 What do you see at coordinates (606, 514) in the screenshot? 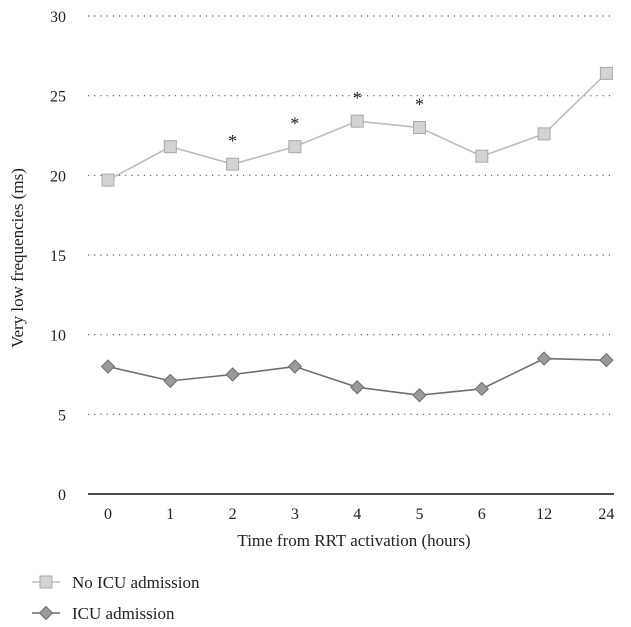
I see `x-tick-24: 24` at bounding box center [606, 514].